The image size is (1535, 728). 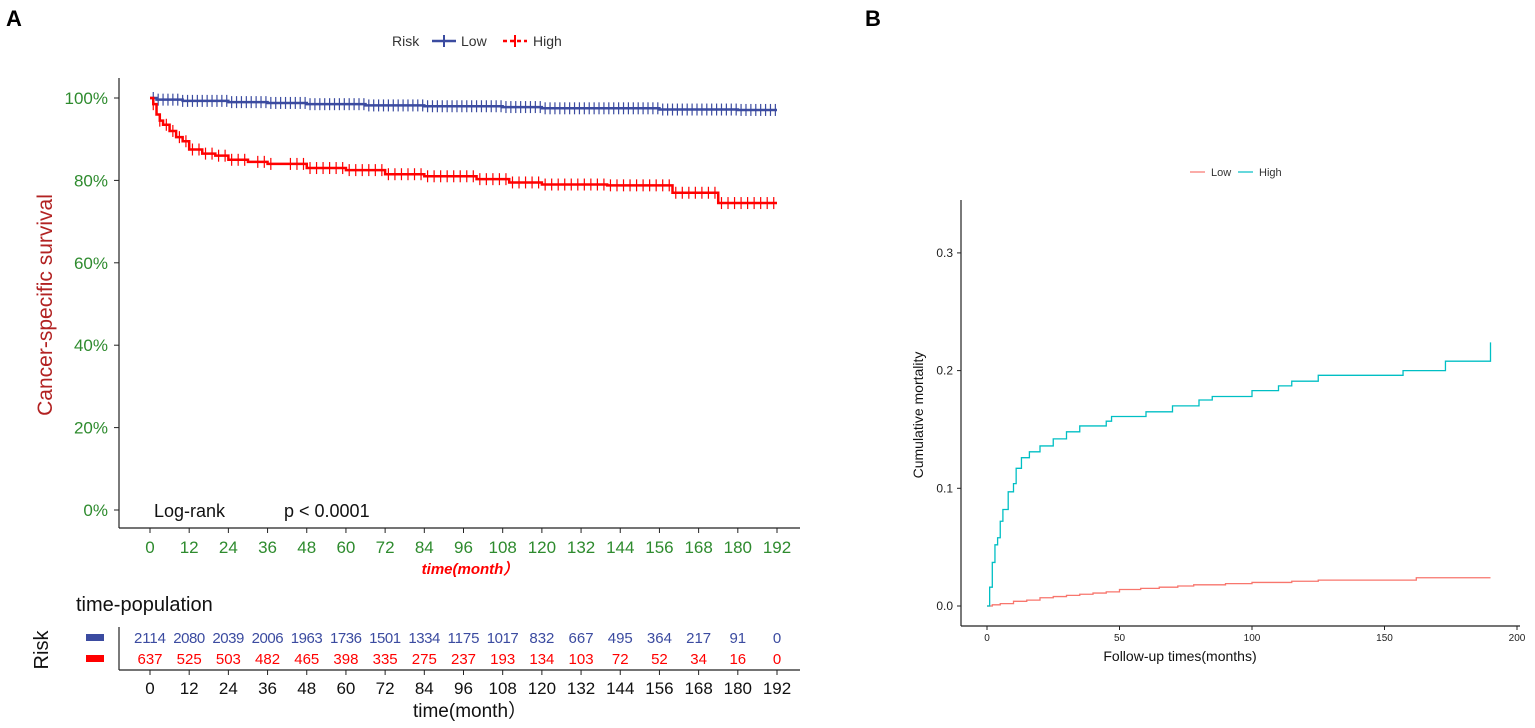 What do you see at coordinates (307, 638) in the screenshot?
I see `risk-cell-low: 1963` at bounding box center [307, 638].